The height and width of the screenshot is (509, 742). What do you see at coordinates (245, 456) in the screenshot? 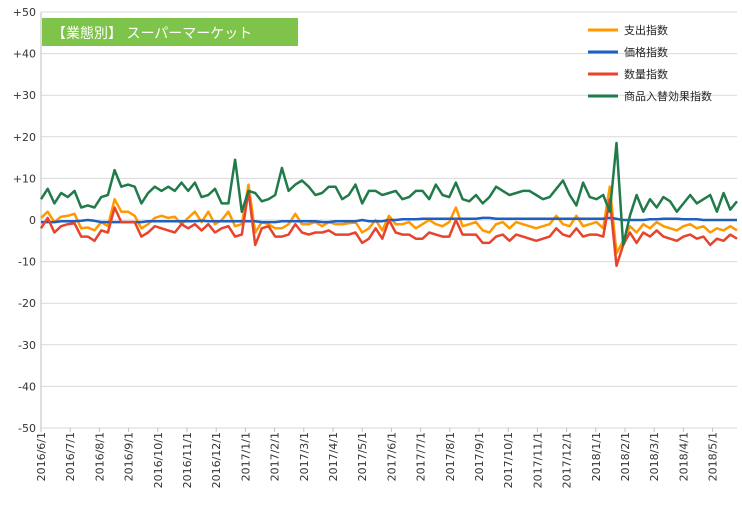
I see `x-tick-label: 2017/1/1` at bounding box center [245, 456].